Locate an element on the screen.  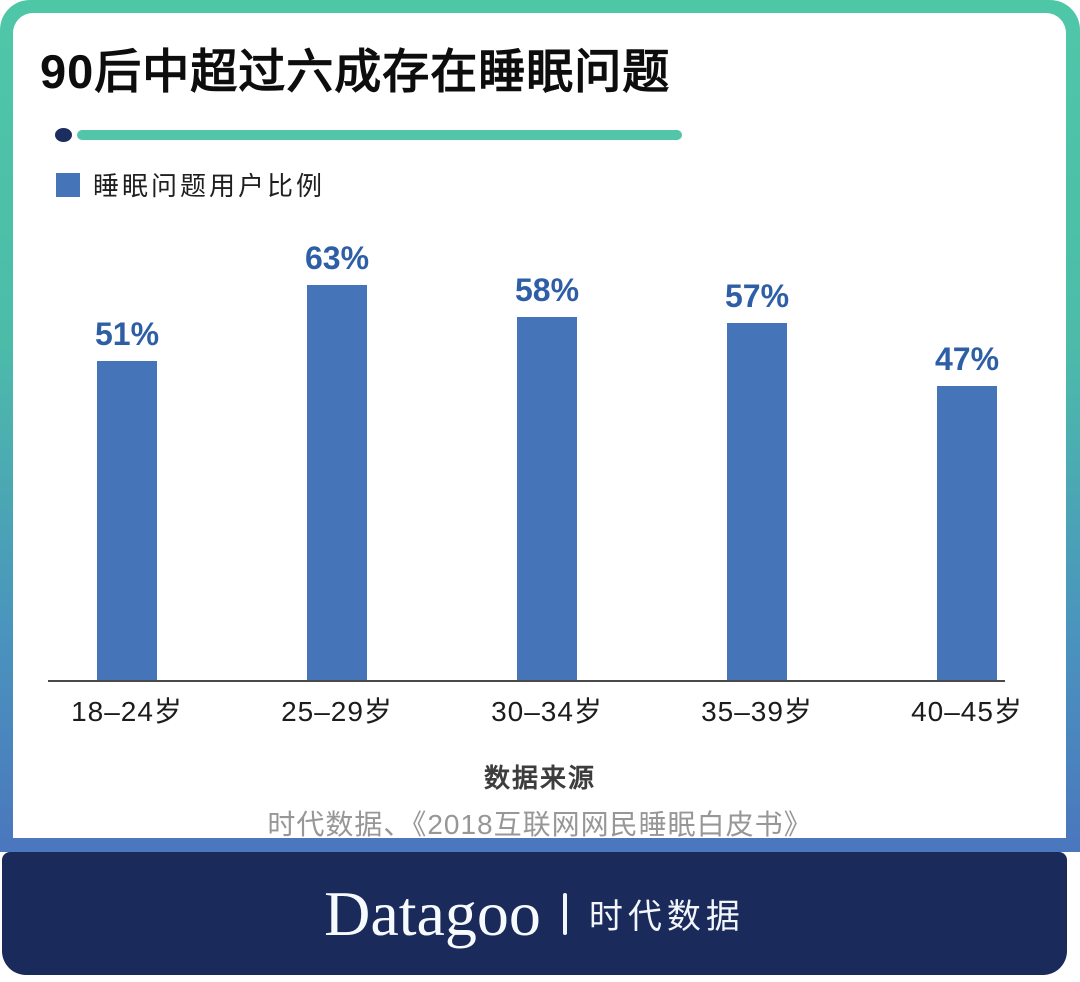
bar-value-label: 51% is located at coordinates (127, 334).